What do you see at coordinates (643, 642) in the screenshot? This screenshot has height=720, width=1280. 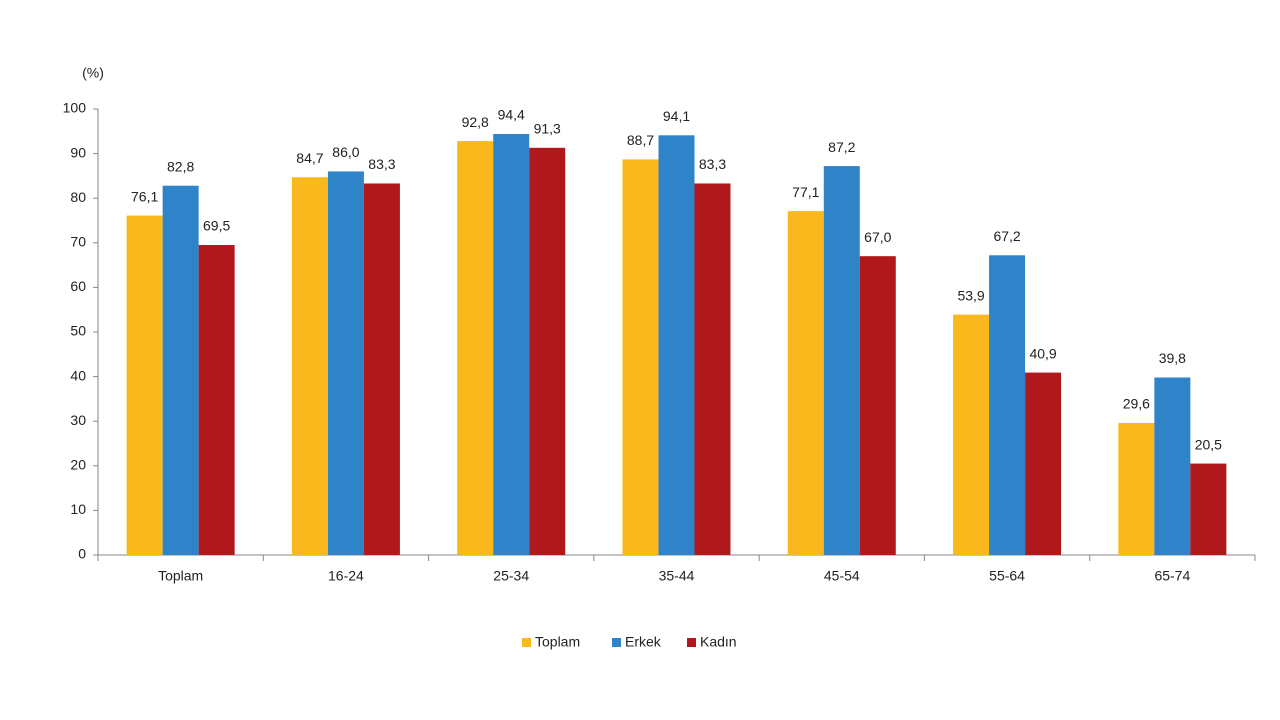 I see `legend-label: Erkek` at bounding box center [643, 642].